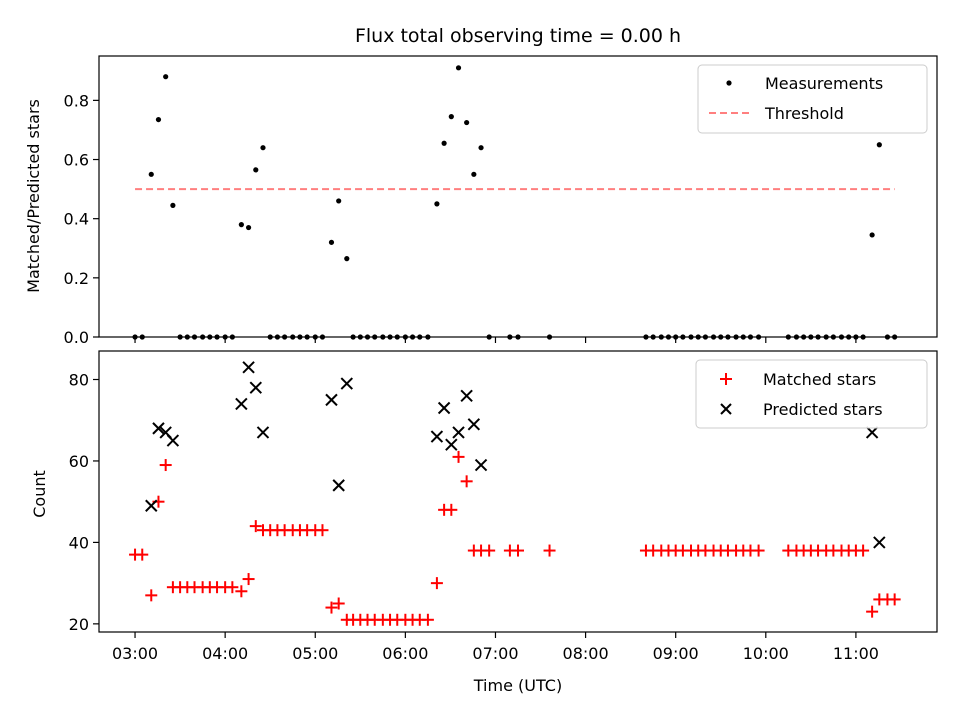 This screenshot has width=960, height=720. What do you see at coordinates (517, 685) in the screenshot?
I see `x-axis-label: Time (UTC)` at bounding box center [517, 685].